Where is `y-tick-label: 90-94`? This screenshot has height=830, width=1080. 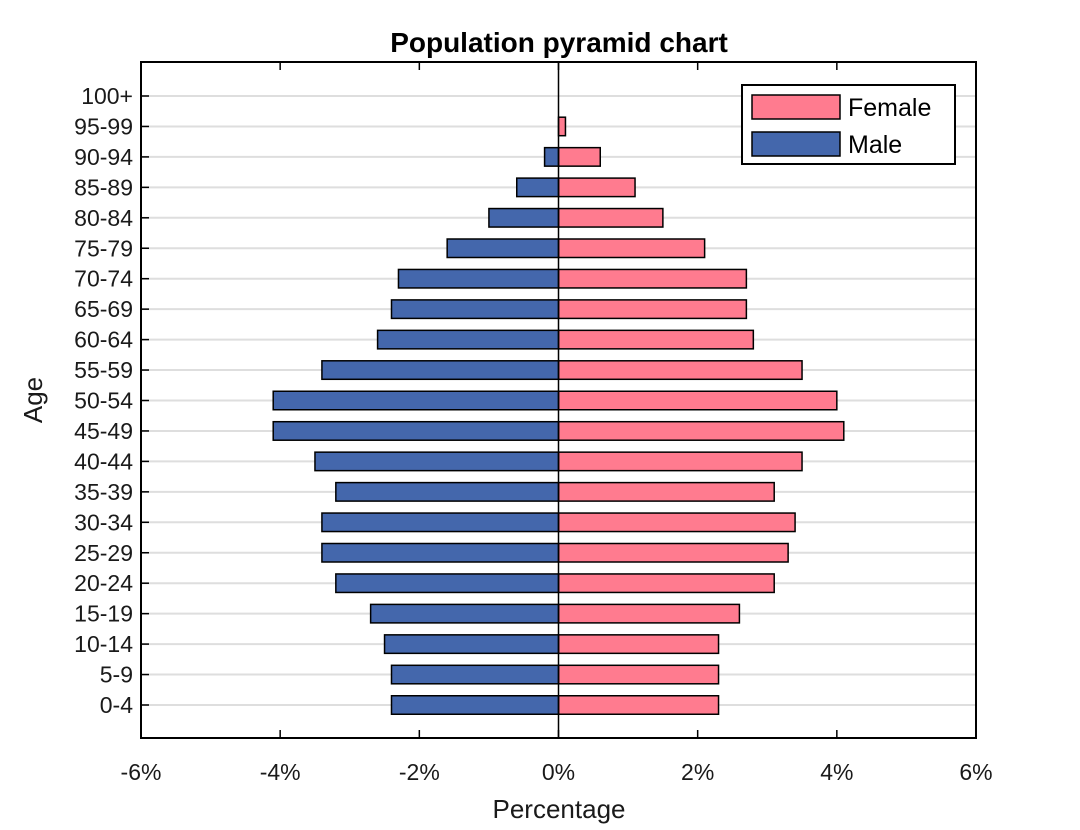 y-tick-label: 90-94 is located at coordinates (103, 157).